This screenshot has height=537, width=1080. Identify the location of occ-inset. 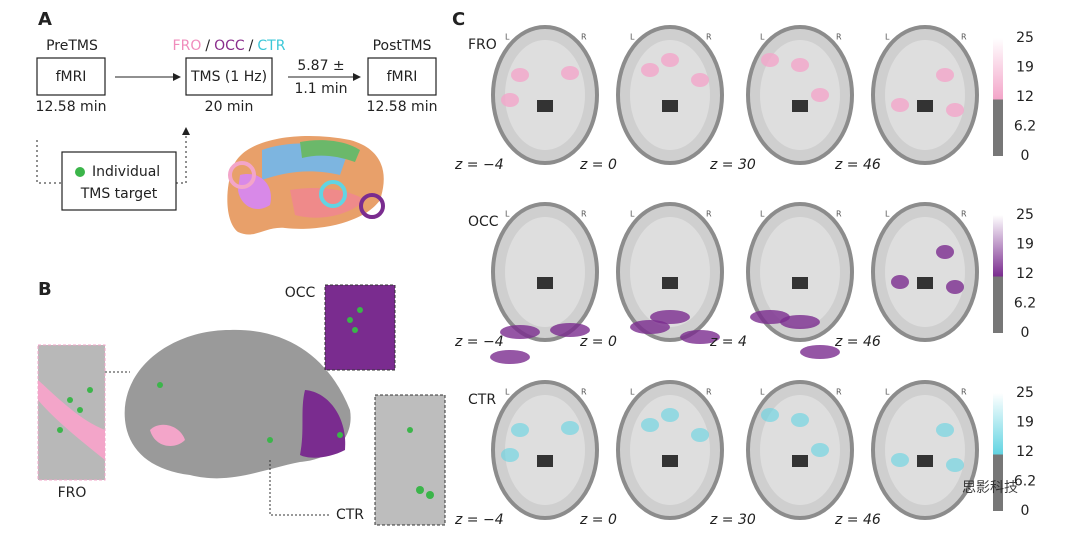
(360, 327).